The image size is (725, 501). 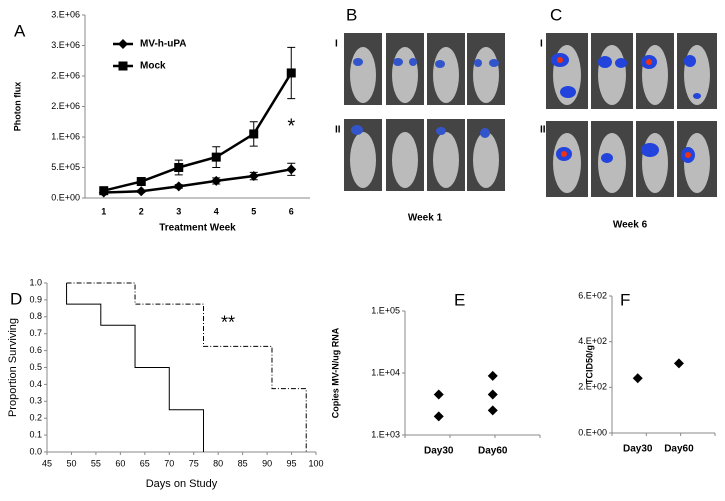 I want to click on annotation: *, so click(x=291, y=127).